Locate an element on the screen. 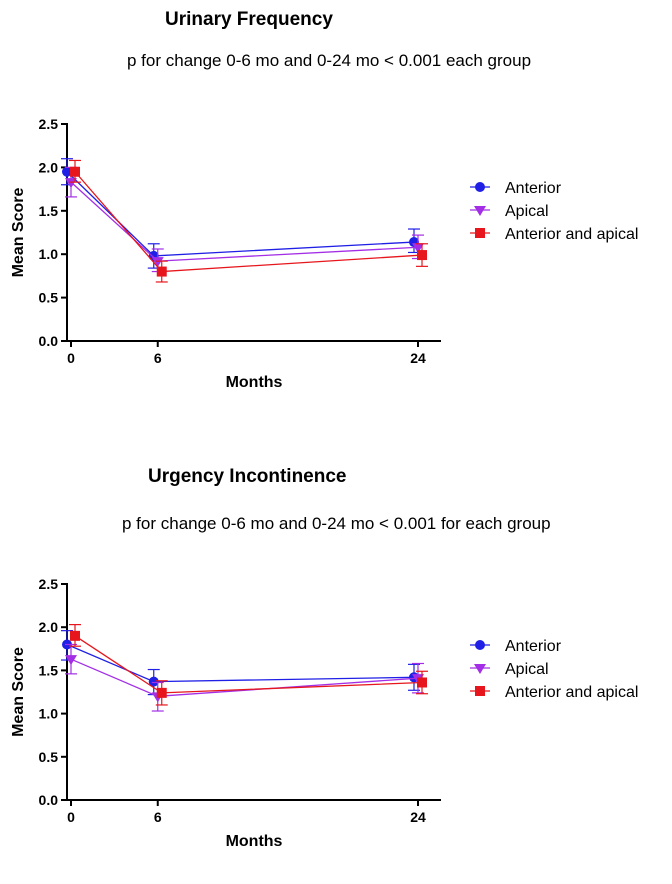  series-apical is located at coordinates (244, 219).